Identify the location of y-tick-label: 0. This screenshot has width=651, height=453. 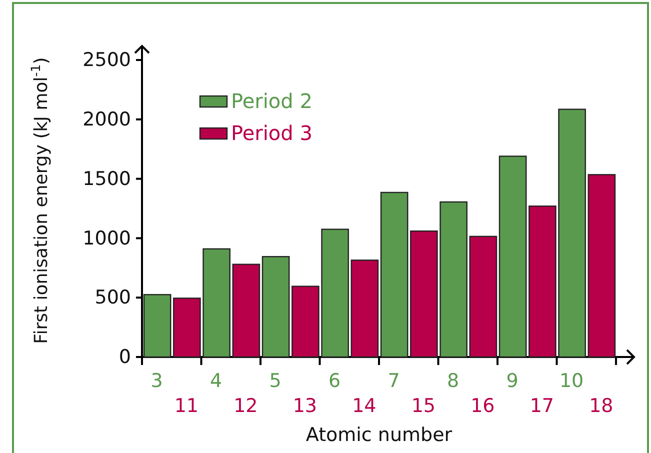
(124, 357).